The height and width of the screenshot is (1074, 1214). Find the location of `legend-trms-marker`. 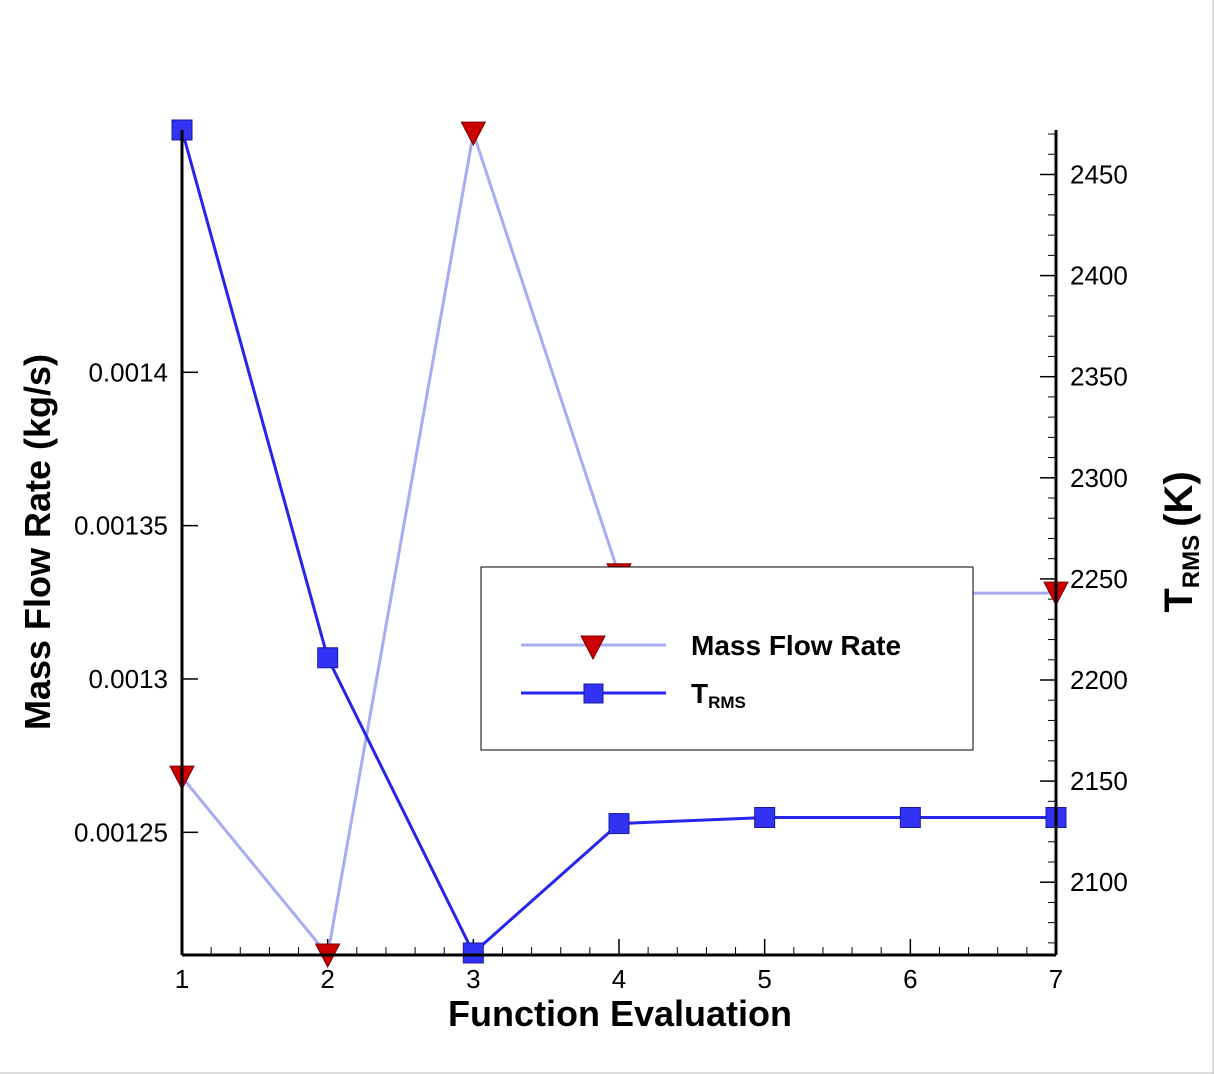

legend-trms-marker is located at coordinates (593, 693).